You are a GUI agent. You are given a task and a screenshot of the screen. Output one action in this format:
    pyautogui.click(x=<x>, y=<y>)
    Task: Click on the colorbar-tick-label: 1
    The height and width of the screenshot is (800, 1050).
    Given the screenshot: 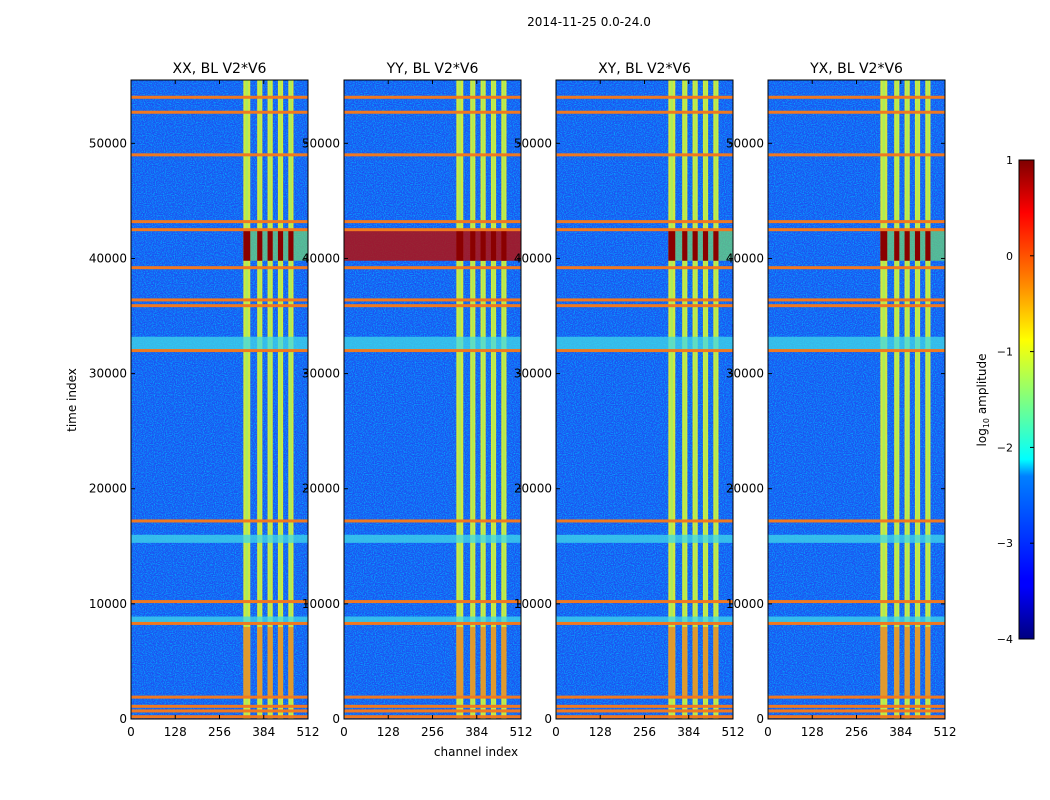 What is the action you would take?
    pyautogui.click(x=1009, y=160)
    